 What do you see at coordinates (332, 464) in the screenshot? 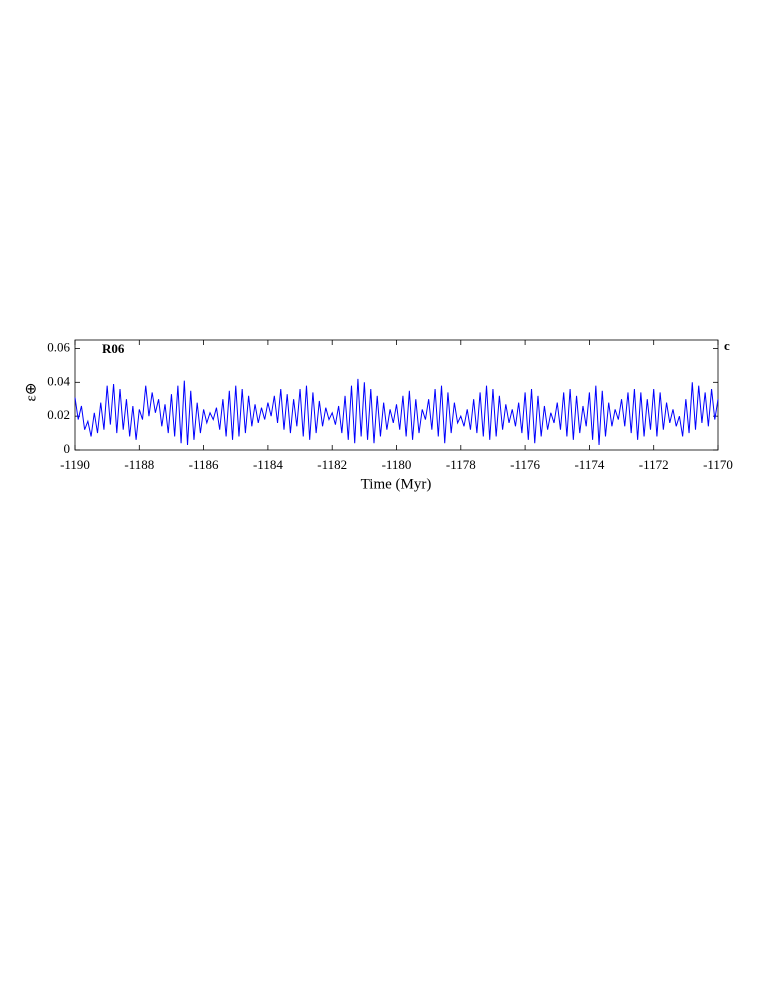
I see `x-tick-label: -1182` at bounding box center [332, 464].